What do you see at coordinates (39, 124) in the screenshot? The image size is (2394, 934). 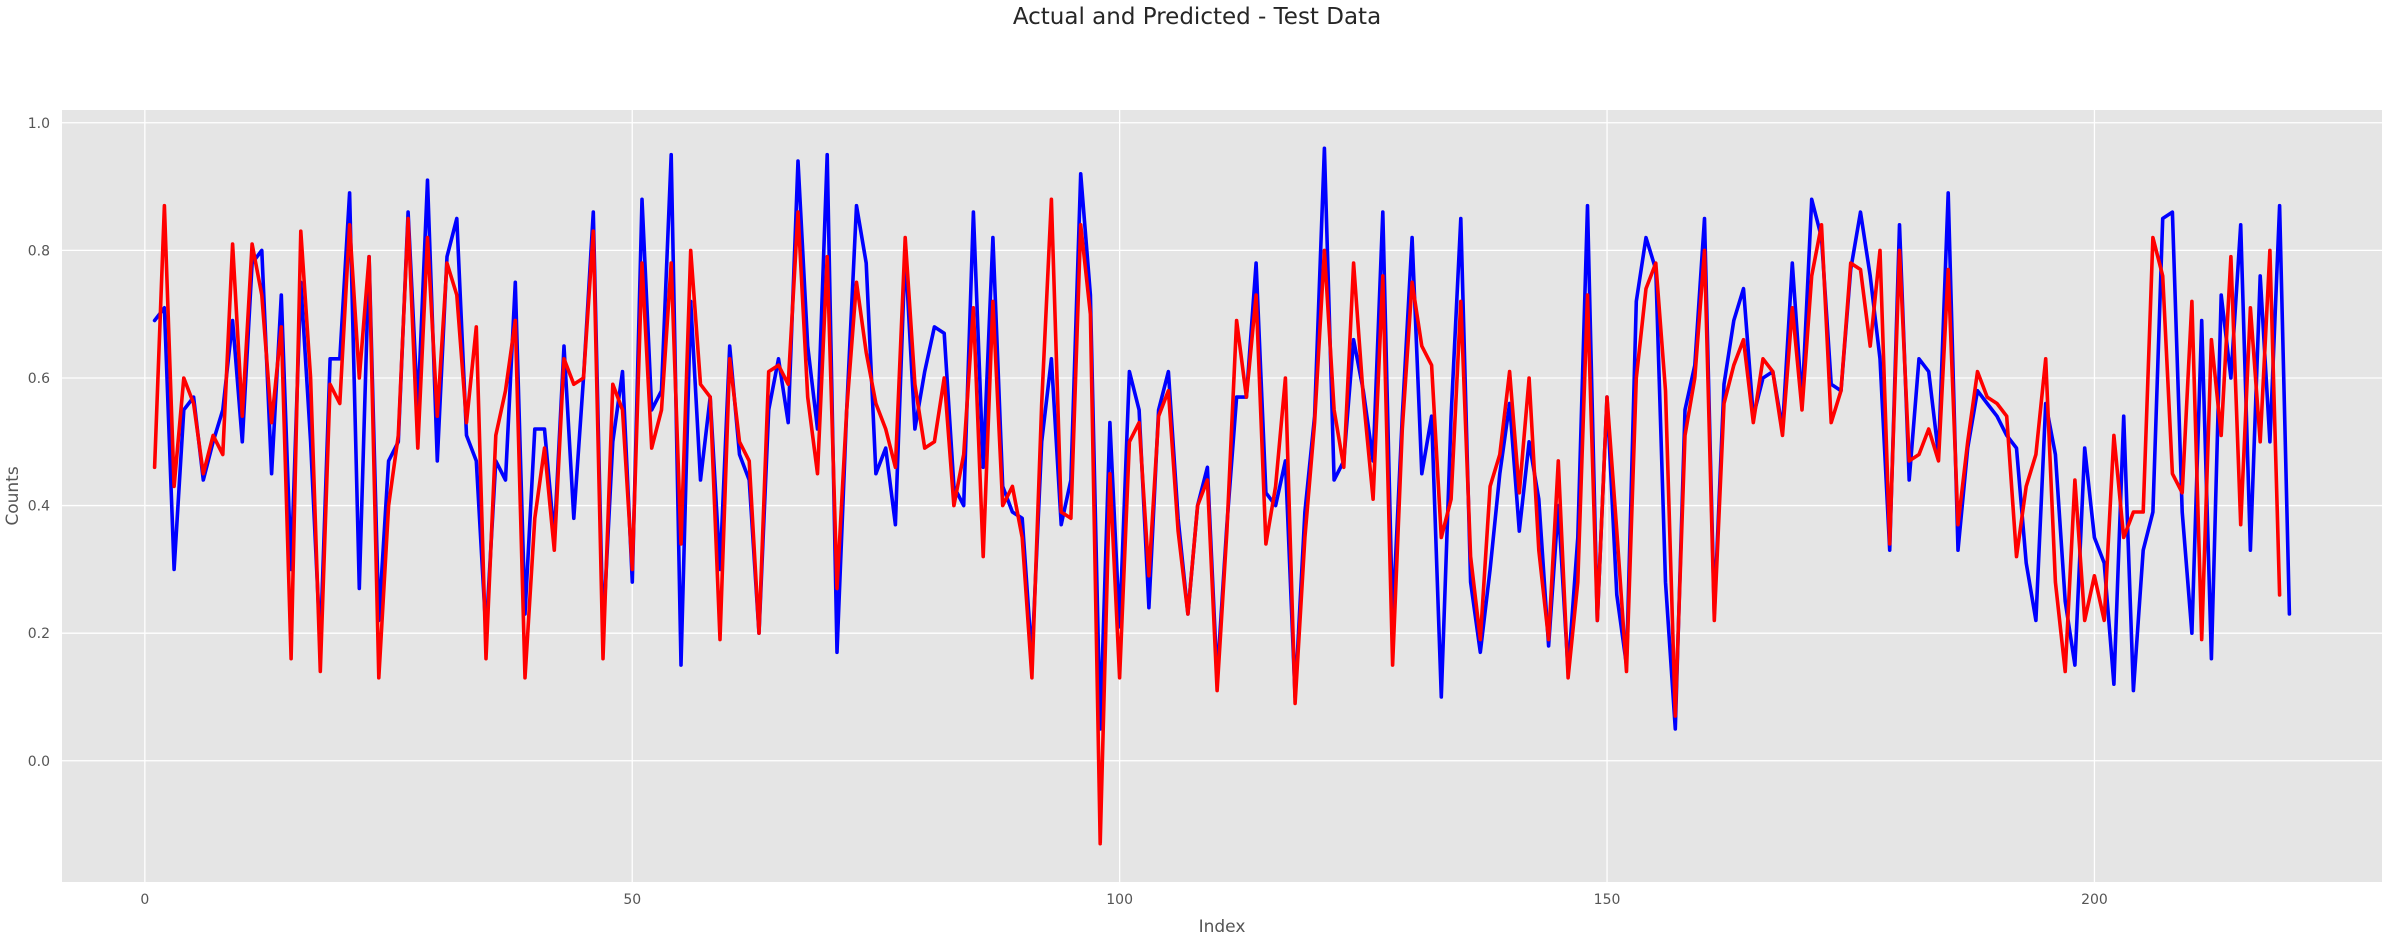 I see `y-tick-label: 1.0` at bounding box center [39, 124].